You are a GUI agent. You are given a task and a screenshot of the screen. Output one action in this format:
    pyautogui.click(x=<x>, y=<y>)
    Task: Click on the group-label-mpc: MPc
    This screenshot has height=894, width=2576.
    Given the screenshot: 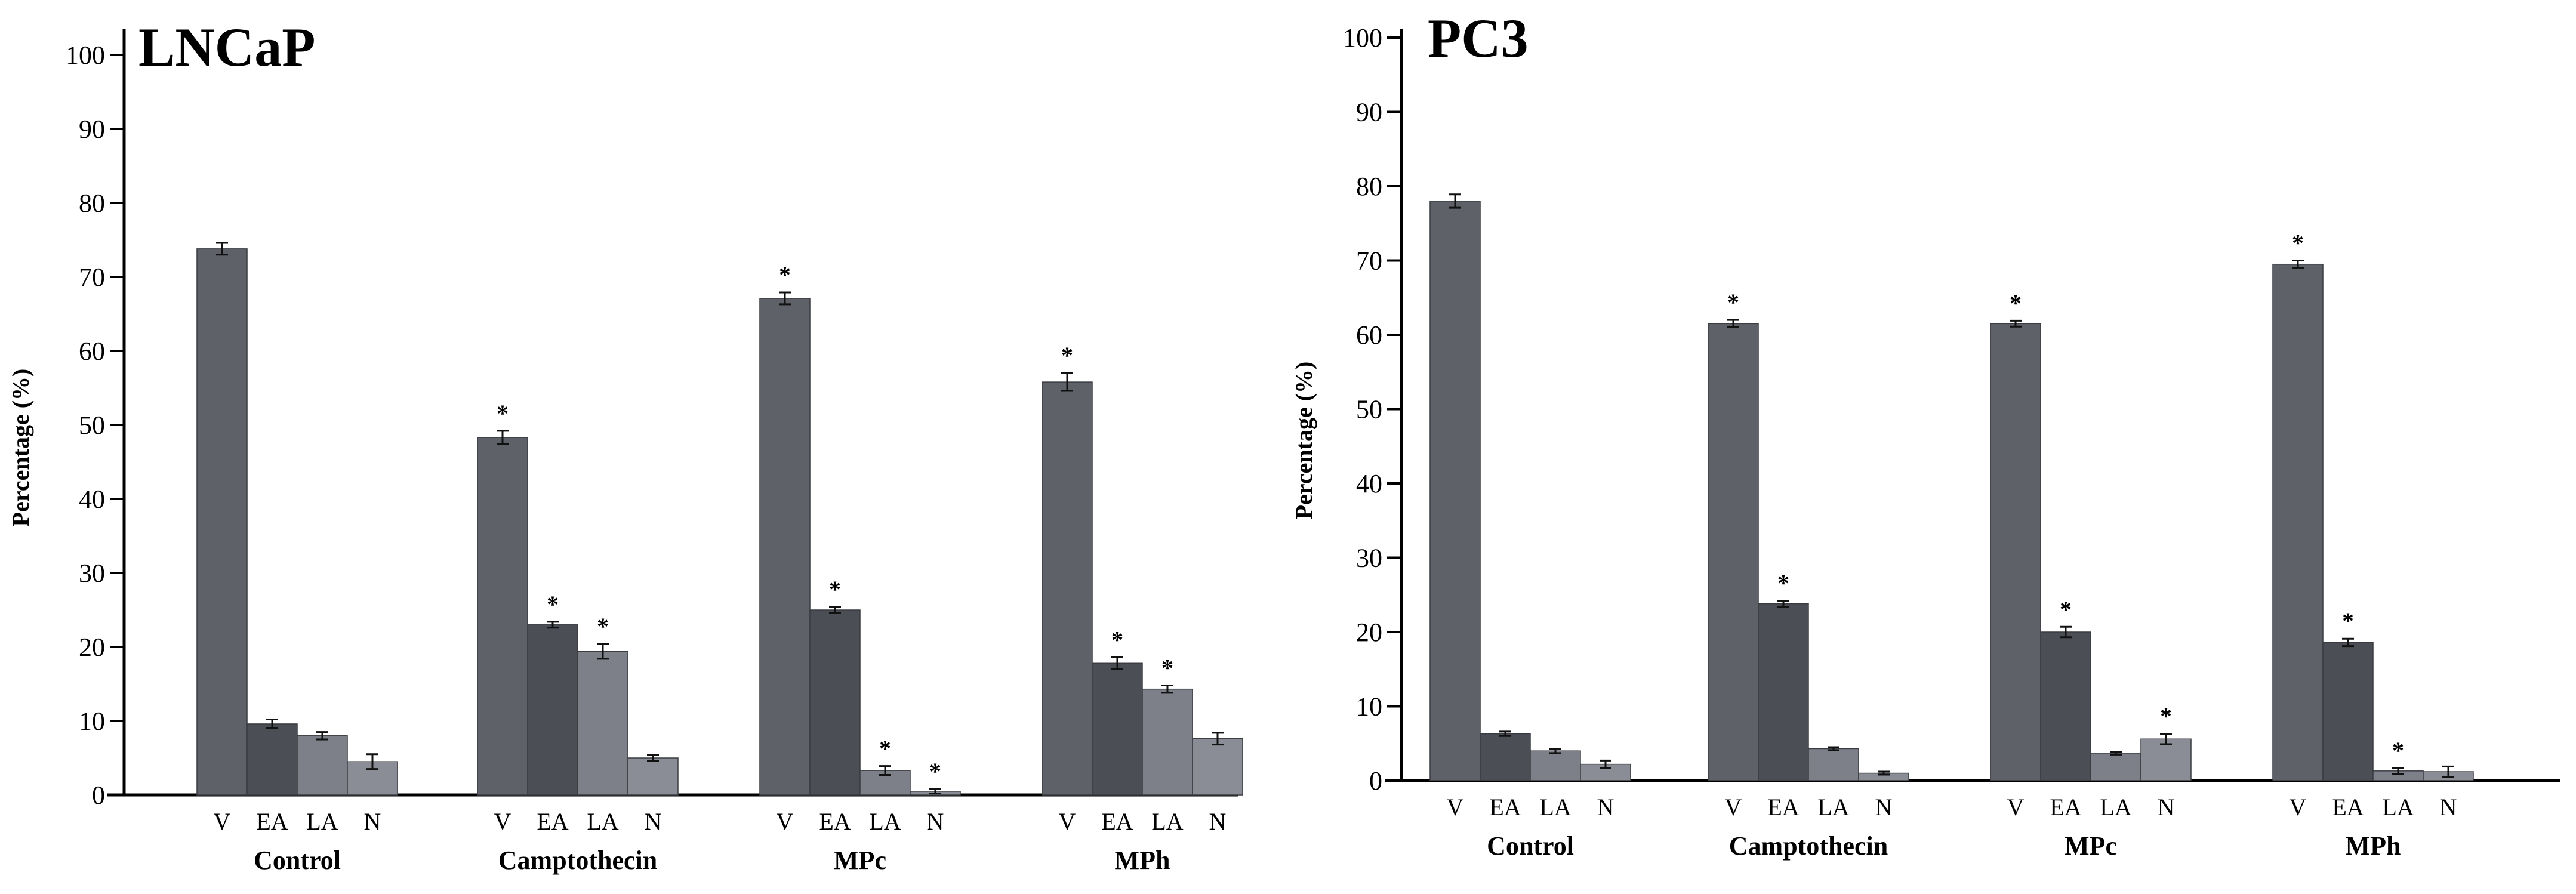 What is the action you would take?
    pyautogui.click(x=860, y=861)
    